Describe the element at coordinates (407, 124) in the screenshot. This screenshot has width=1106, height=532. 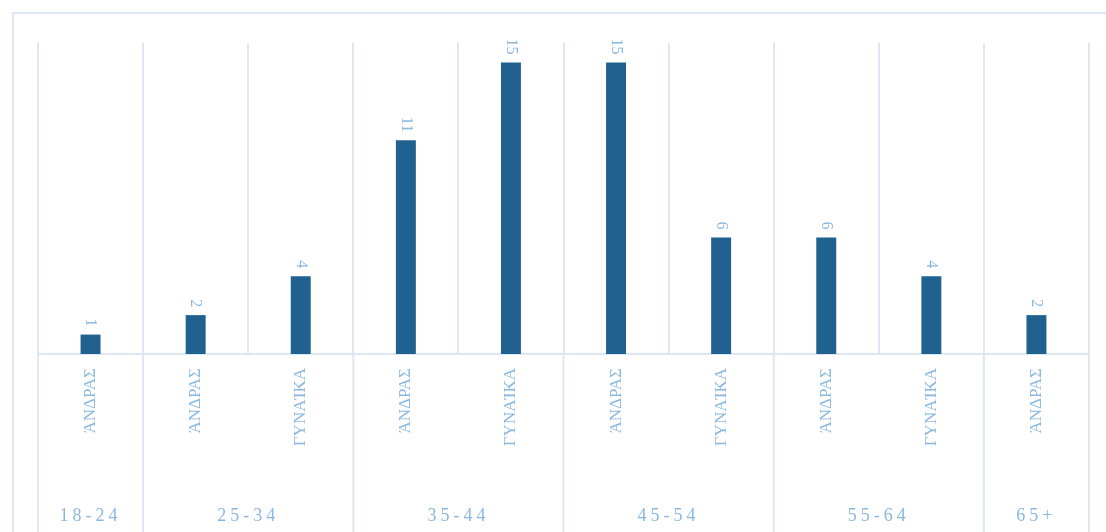
I see `data-label: 11` at that location.